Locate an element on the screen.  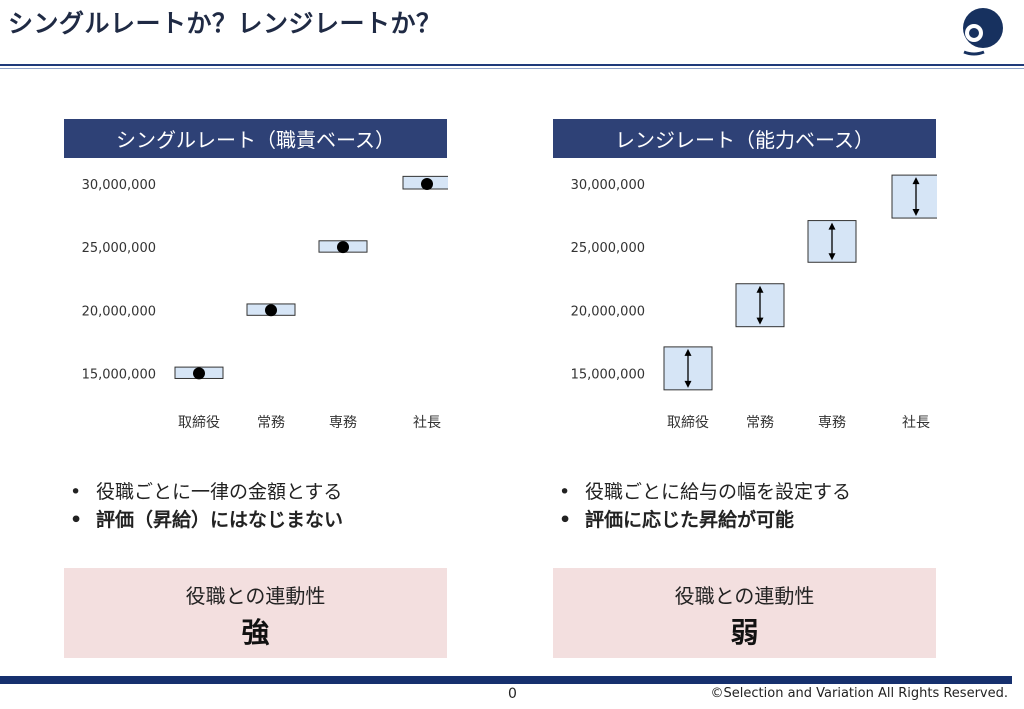
page-number: 0 is located at coordinates (512, 694).